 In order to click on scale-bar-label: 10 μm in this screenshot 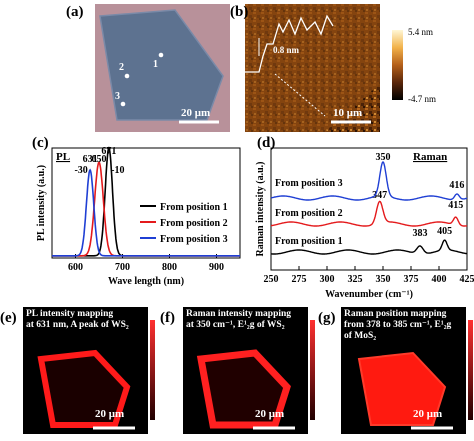, I will do `click(347, 113)`.